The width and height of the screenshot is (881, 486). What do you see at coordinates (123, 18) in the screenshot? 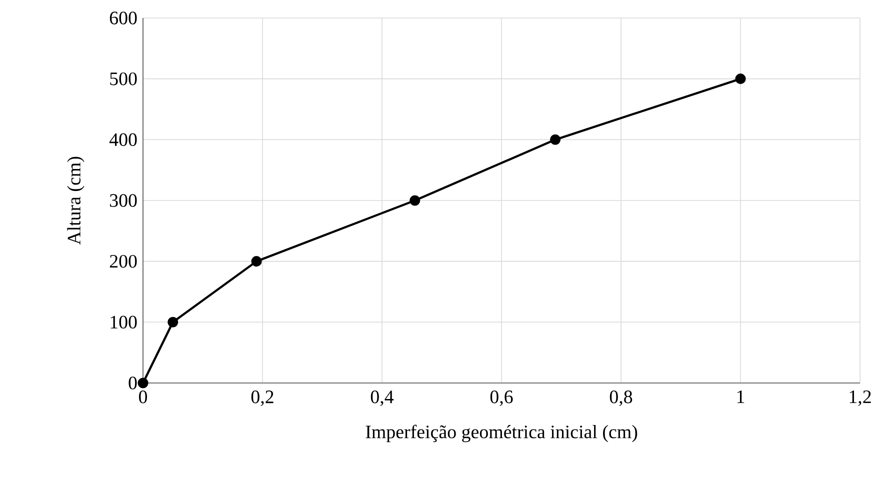
I see `y-tick-label: 600` at bounding box center [123, 18].